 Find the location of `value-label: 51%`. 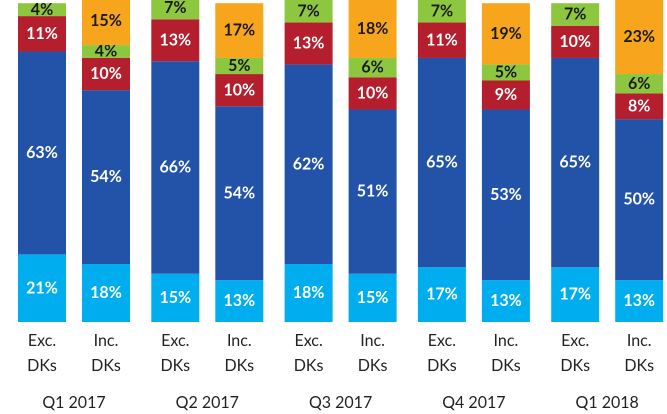

value-label: 51% is located at coordinates (373, 191).